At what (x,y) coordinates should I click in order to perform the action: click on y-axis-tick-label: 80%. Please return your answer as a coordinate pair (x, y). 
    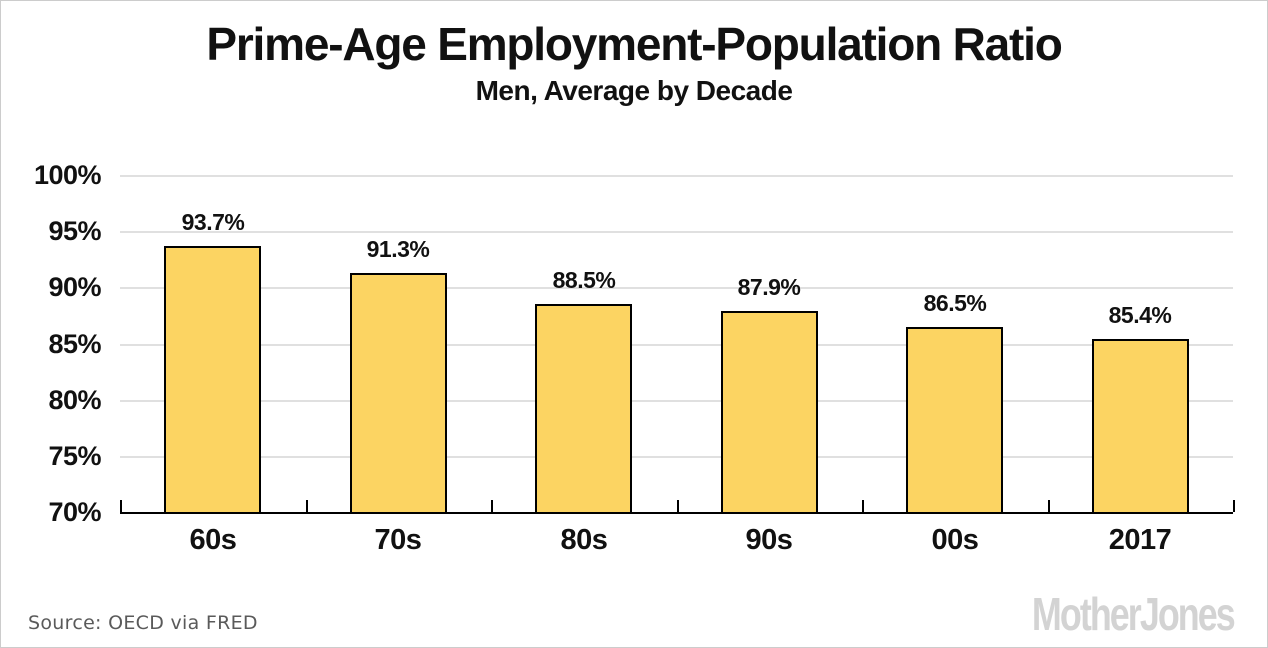
    Looking at the image, I should click on (74, 400).